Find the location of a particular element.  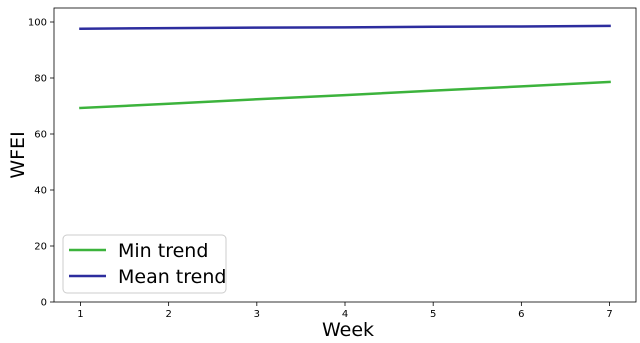

y-tick-label: 80 is located at coordinates (40, 79).